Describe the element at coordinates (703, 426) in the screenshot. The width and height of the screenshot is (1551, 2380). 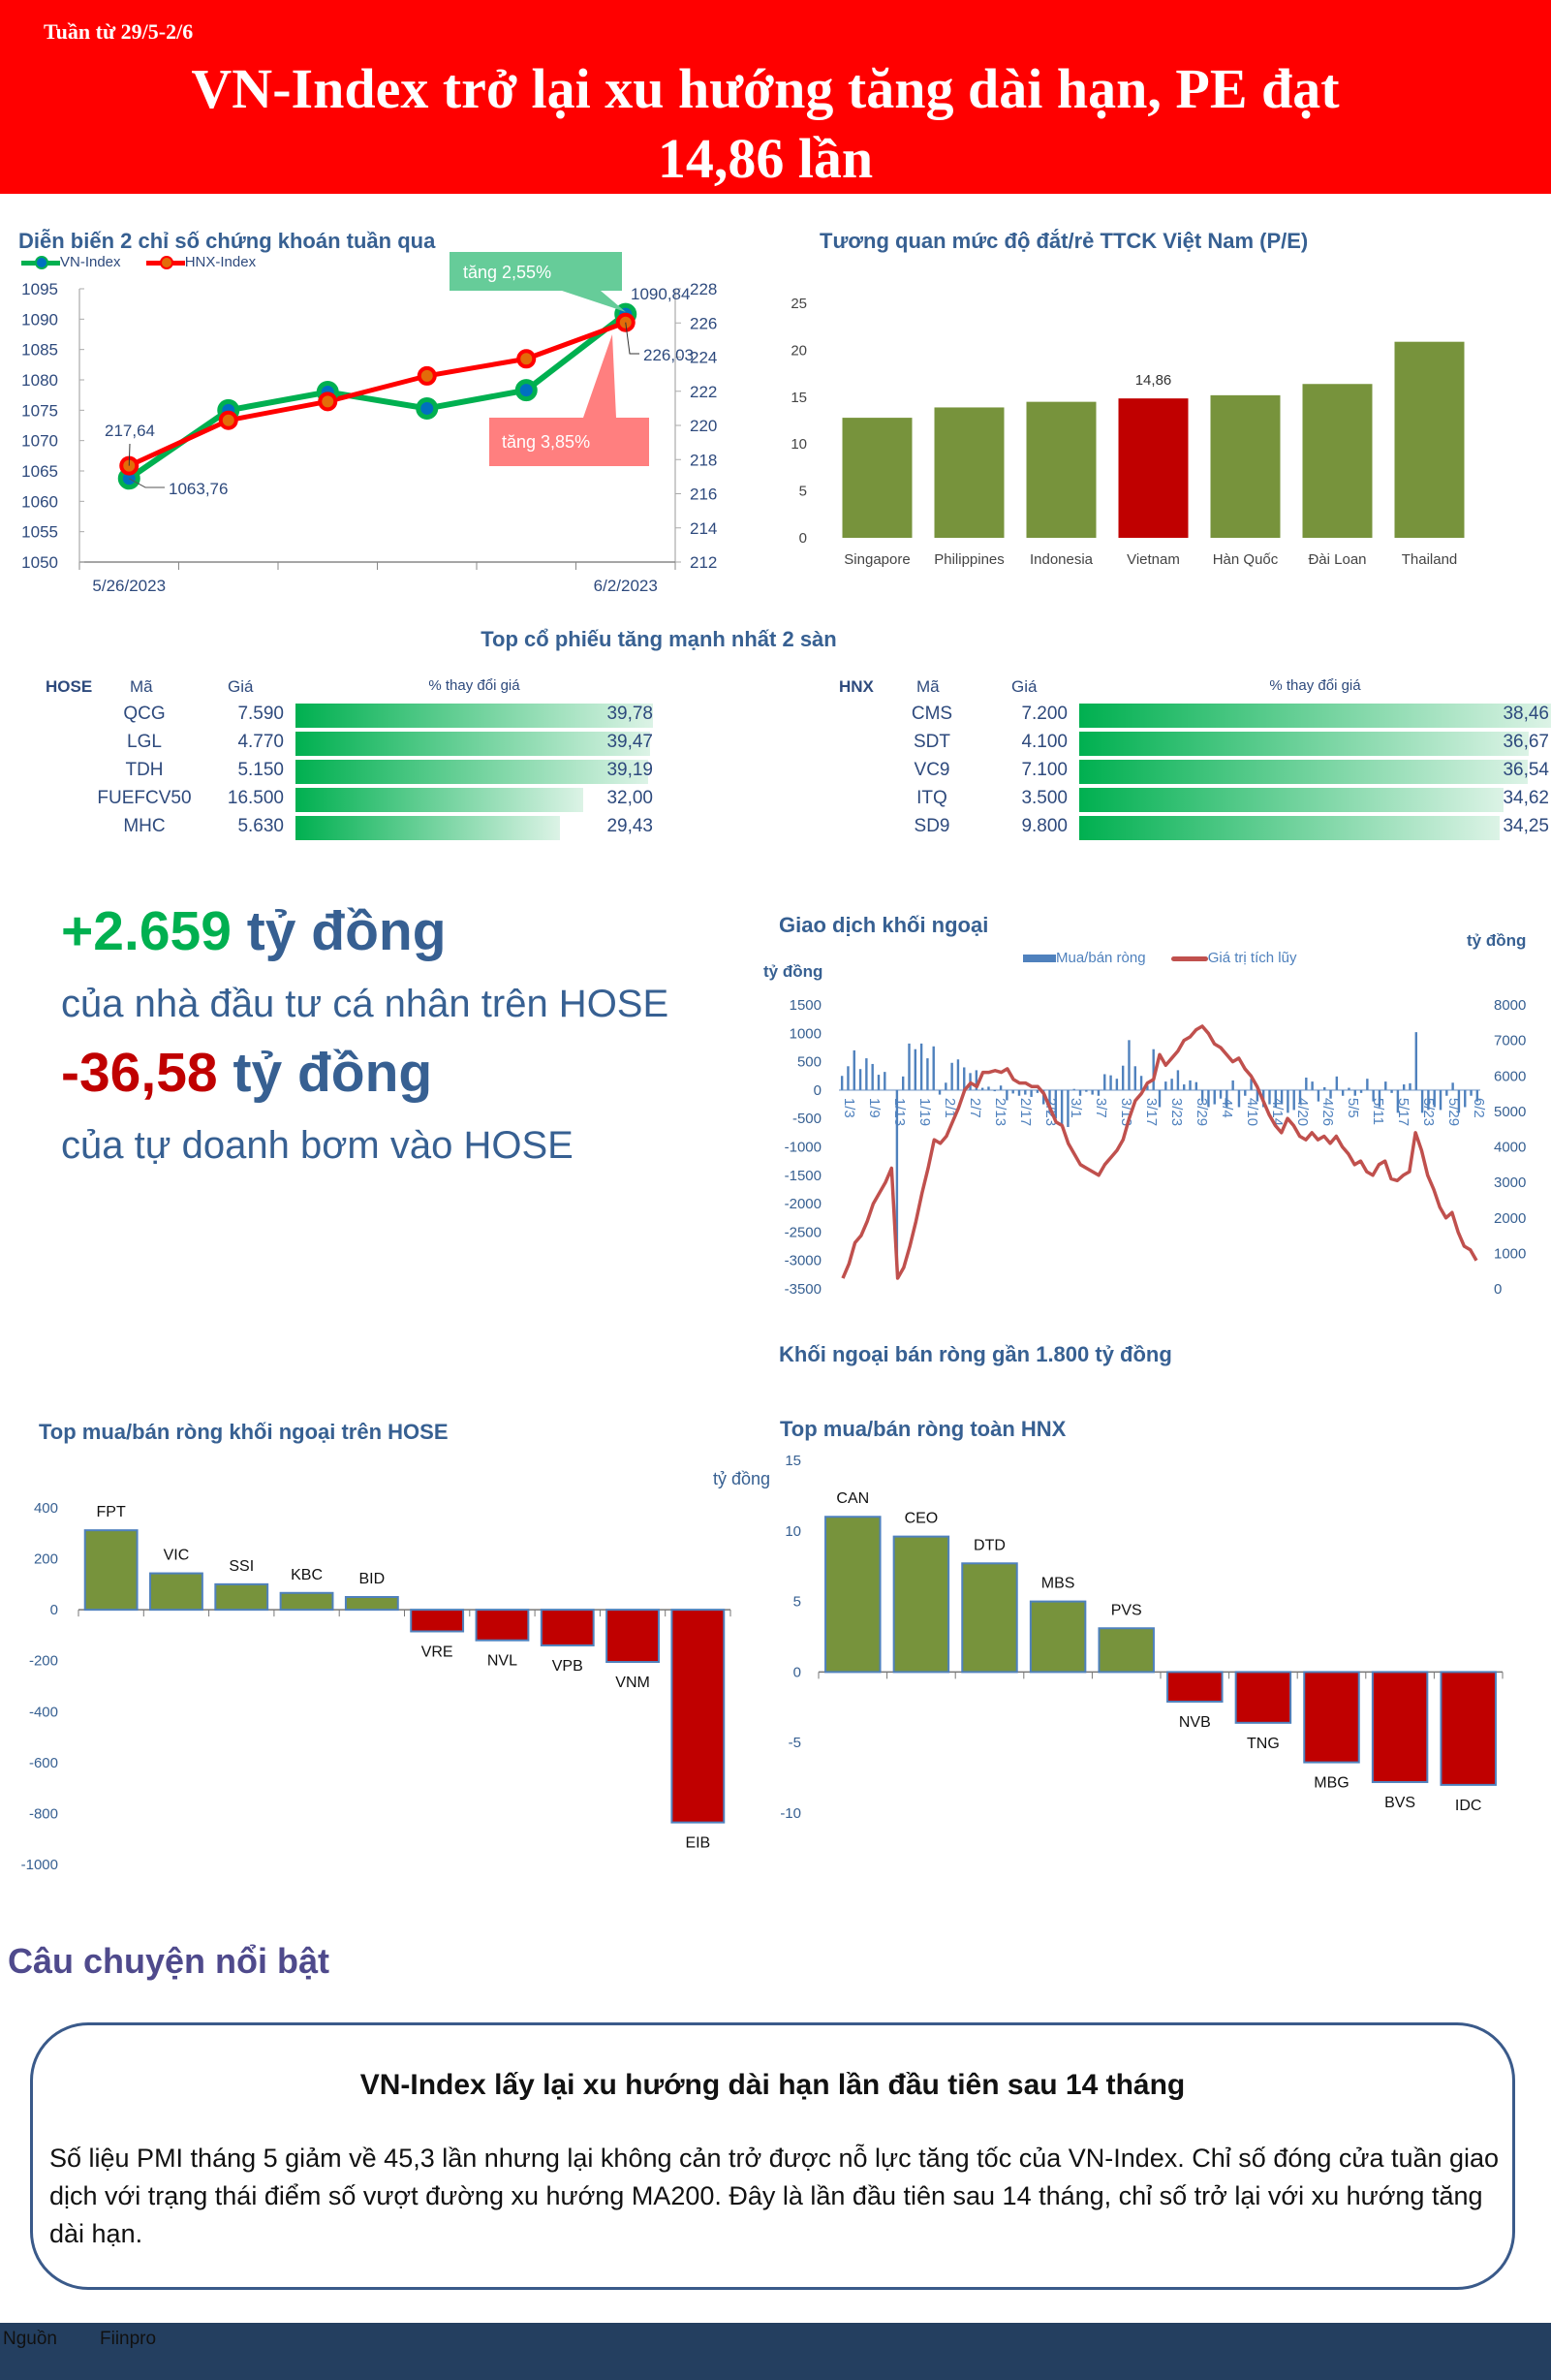
I see `index-right-tick-label: 220` at that location.